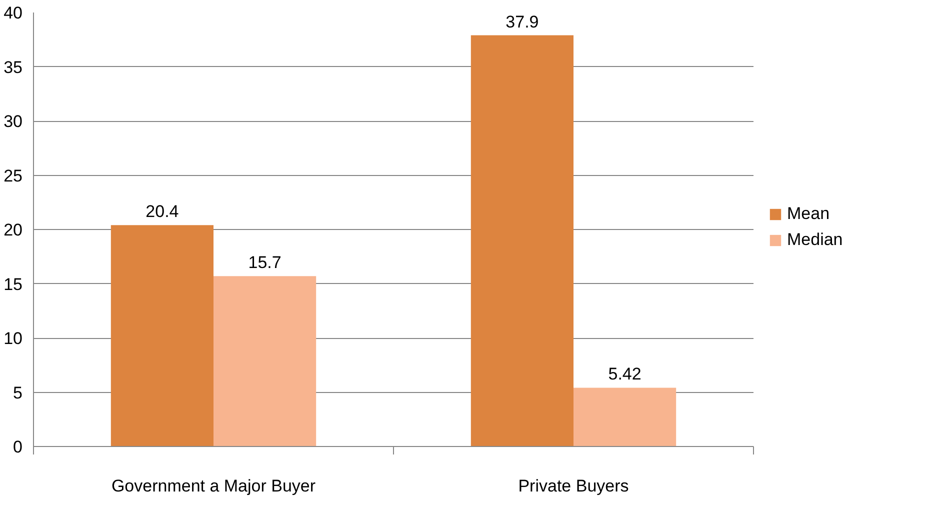  I want to click on y-tick-label: 35, so click(13, 67).